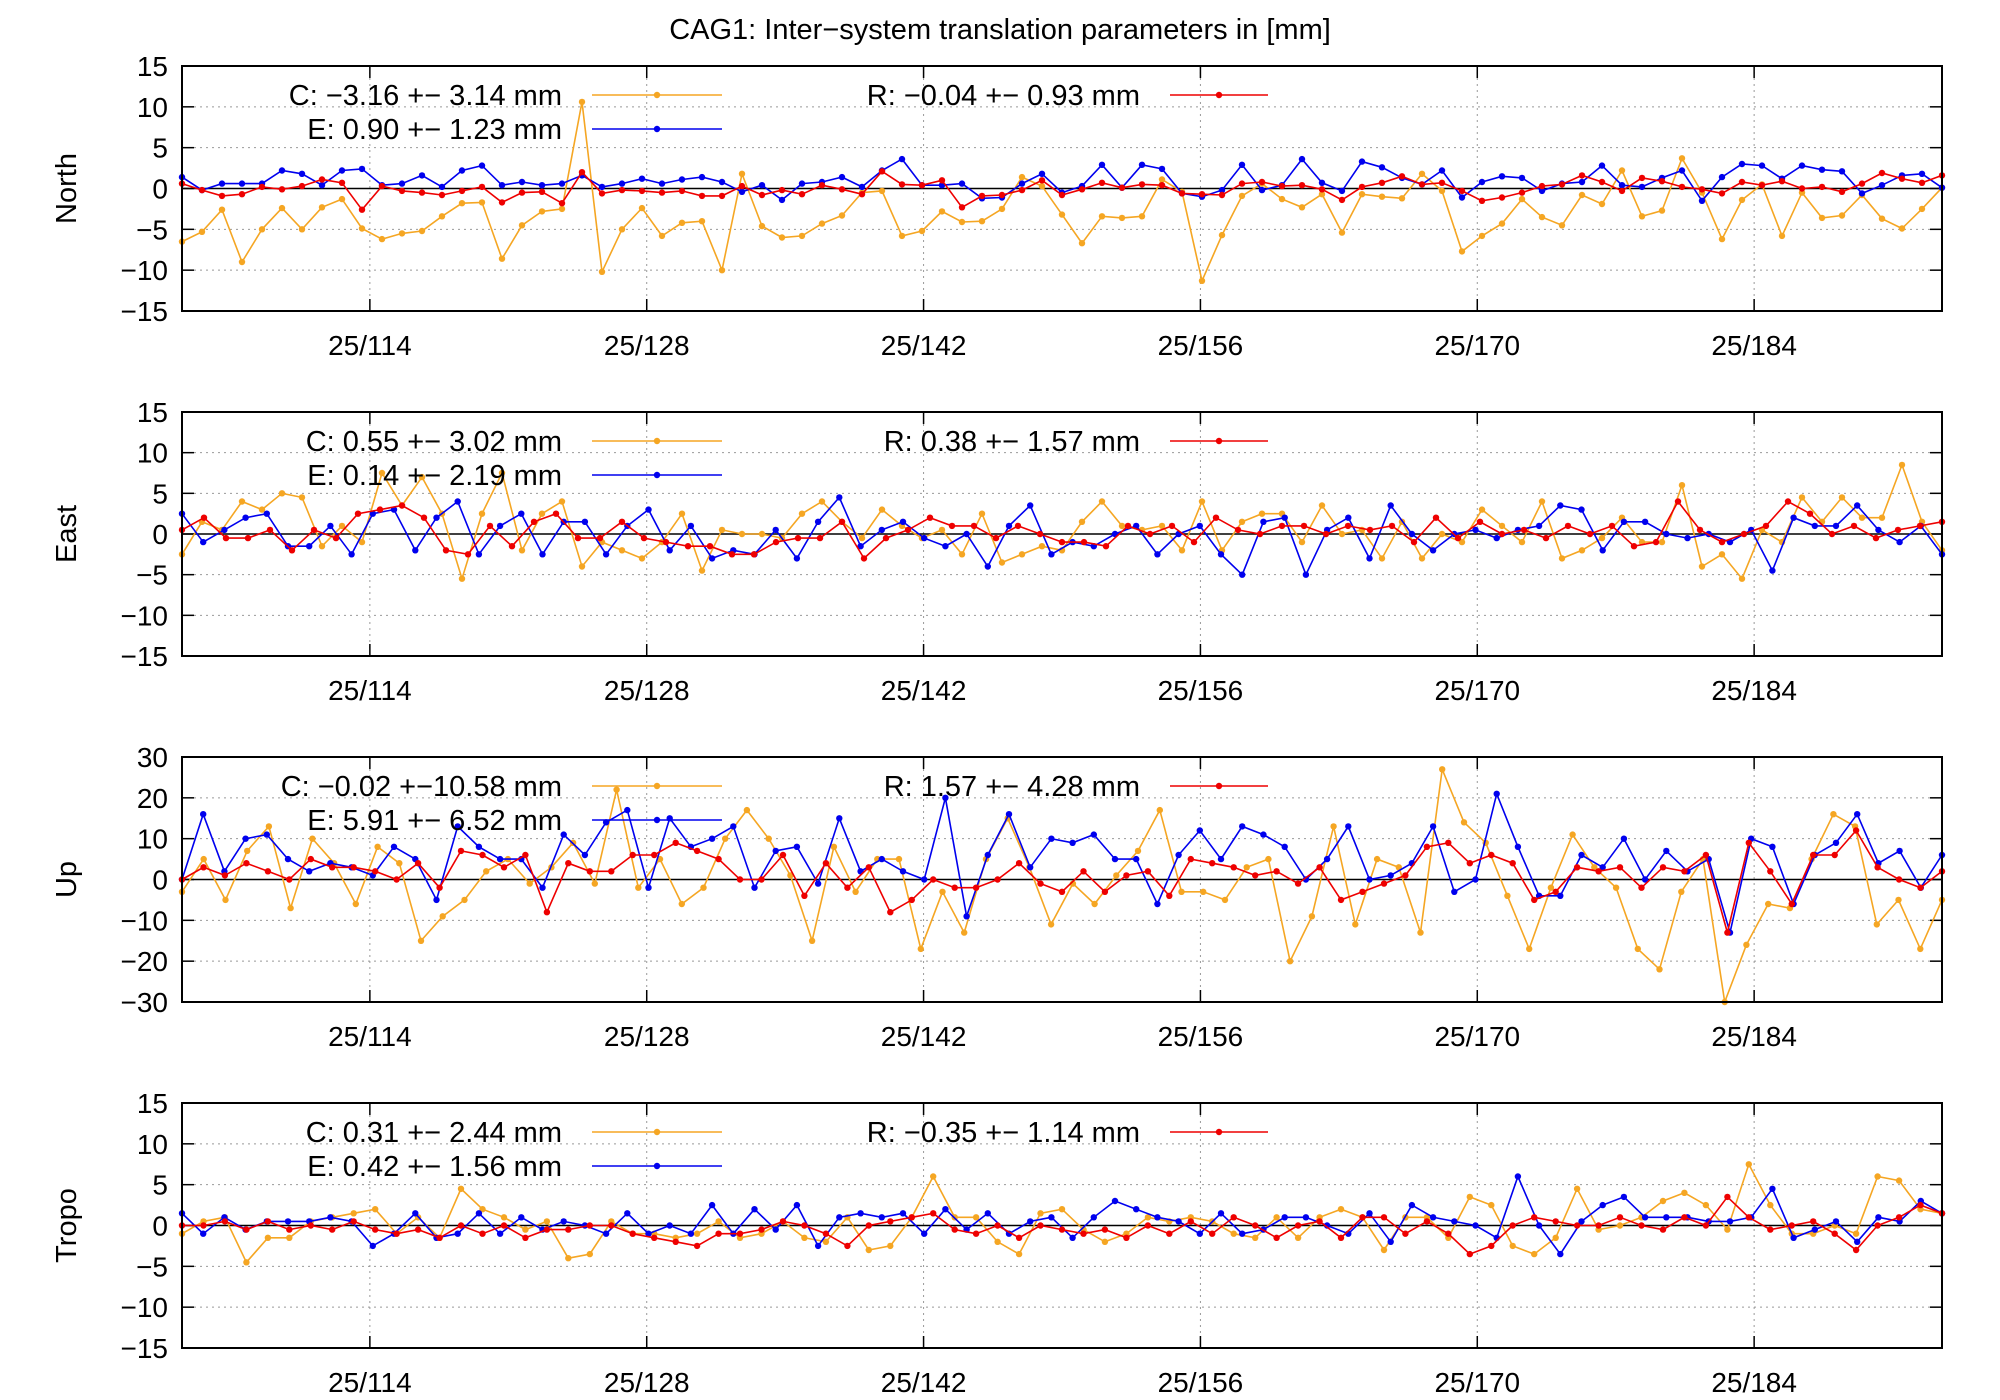 This screenshot has width=2000, height=1400. Describe the element at coordinates (1219, 786) in the screenshot. I see `up-legend-R-marker` at that location.